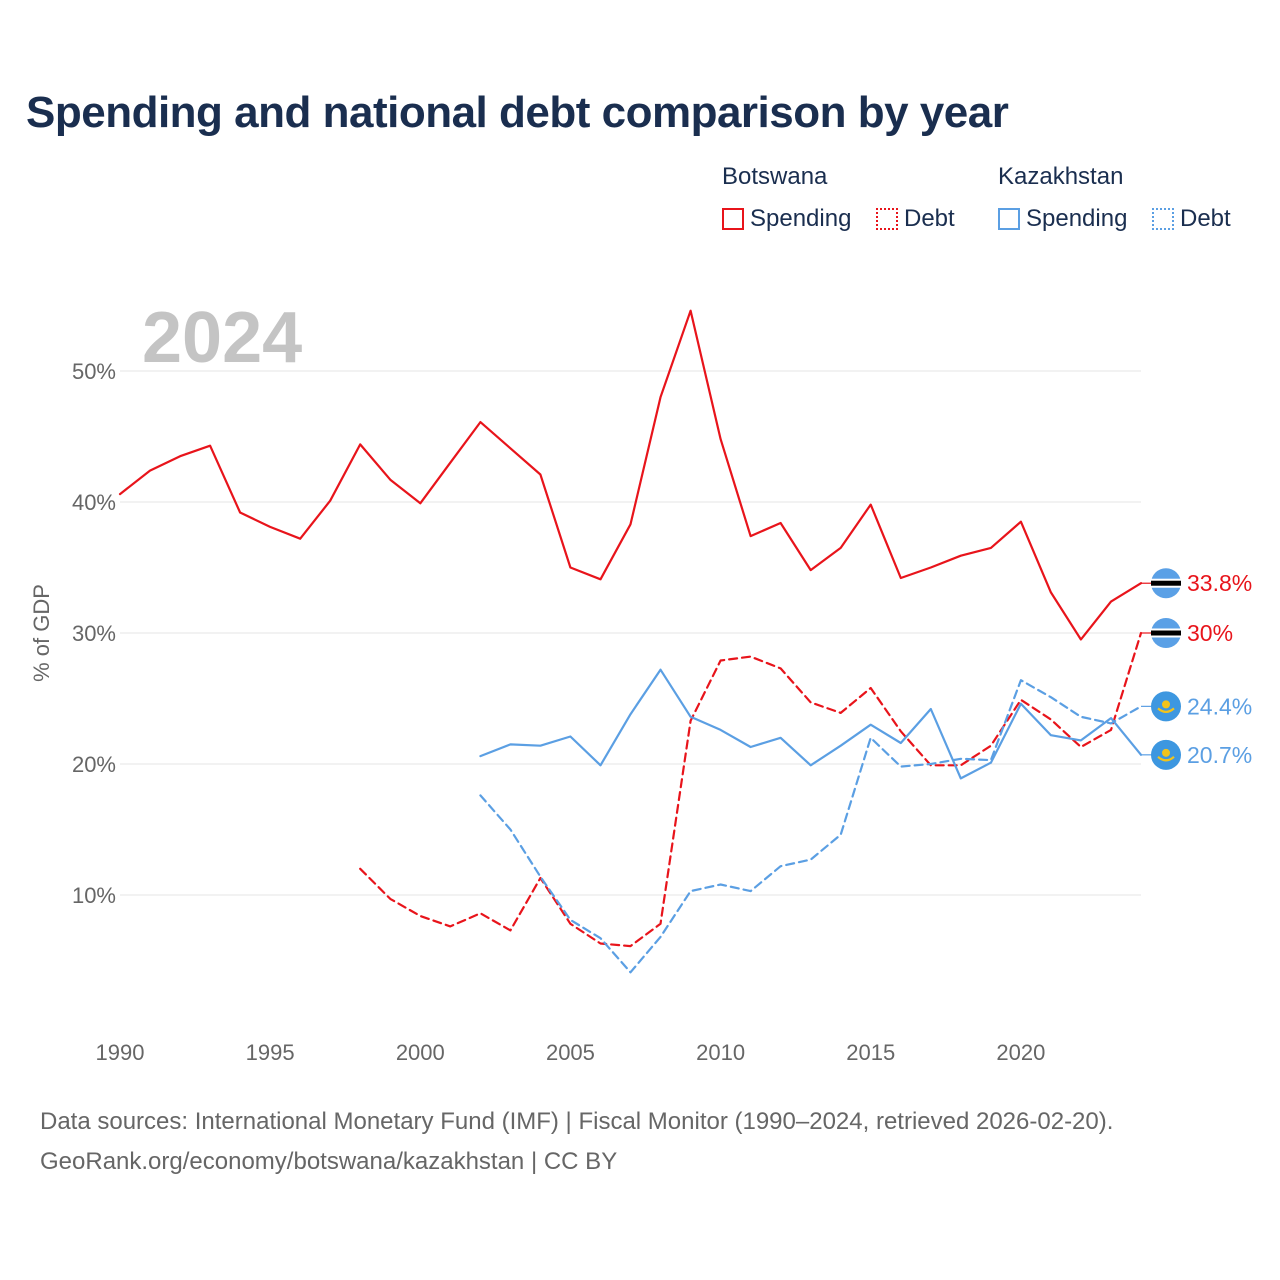 This screenshot has width=1280, height=1280. What do you see at coordinates (887, 219) in the screenshot?
I see `legend-swatch-dotted-red` at bounding box center [887, 219].